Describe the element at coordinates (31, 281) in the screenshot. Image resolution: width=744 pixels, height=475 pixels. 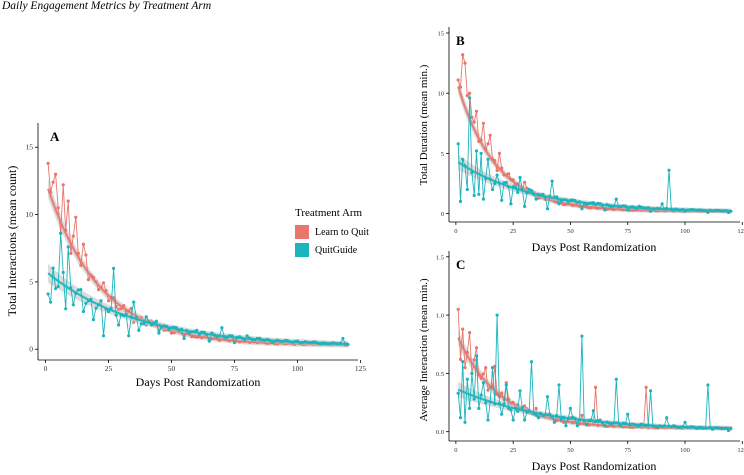
I see `panel-a-y-tick-label: 5` at that location.